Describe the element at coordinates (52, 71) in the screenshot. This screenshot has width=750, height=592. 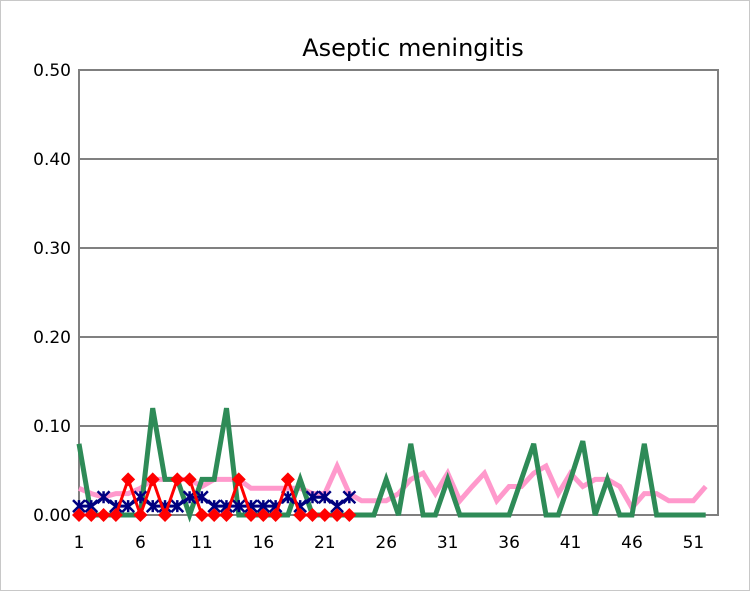
I see `y-tick-label: 0.50` at that location.